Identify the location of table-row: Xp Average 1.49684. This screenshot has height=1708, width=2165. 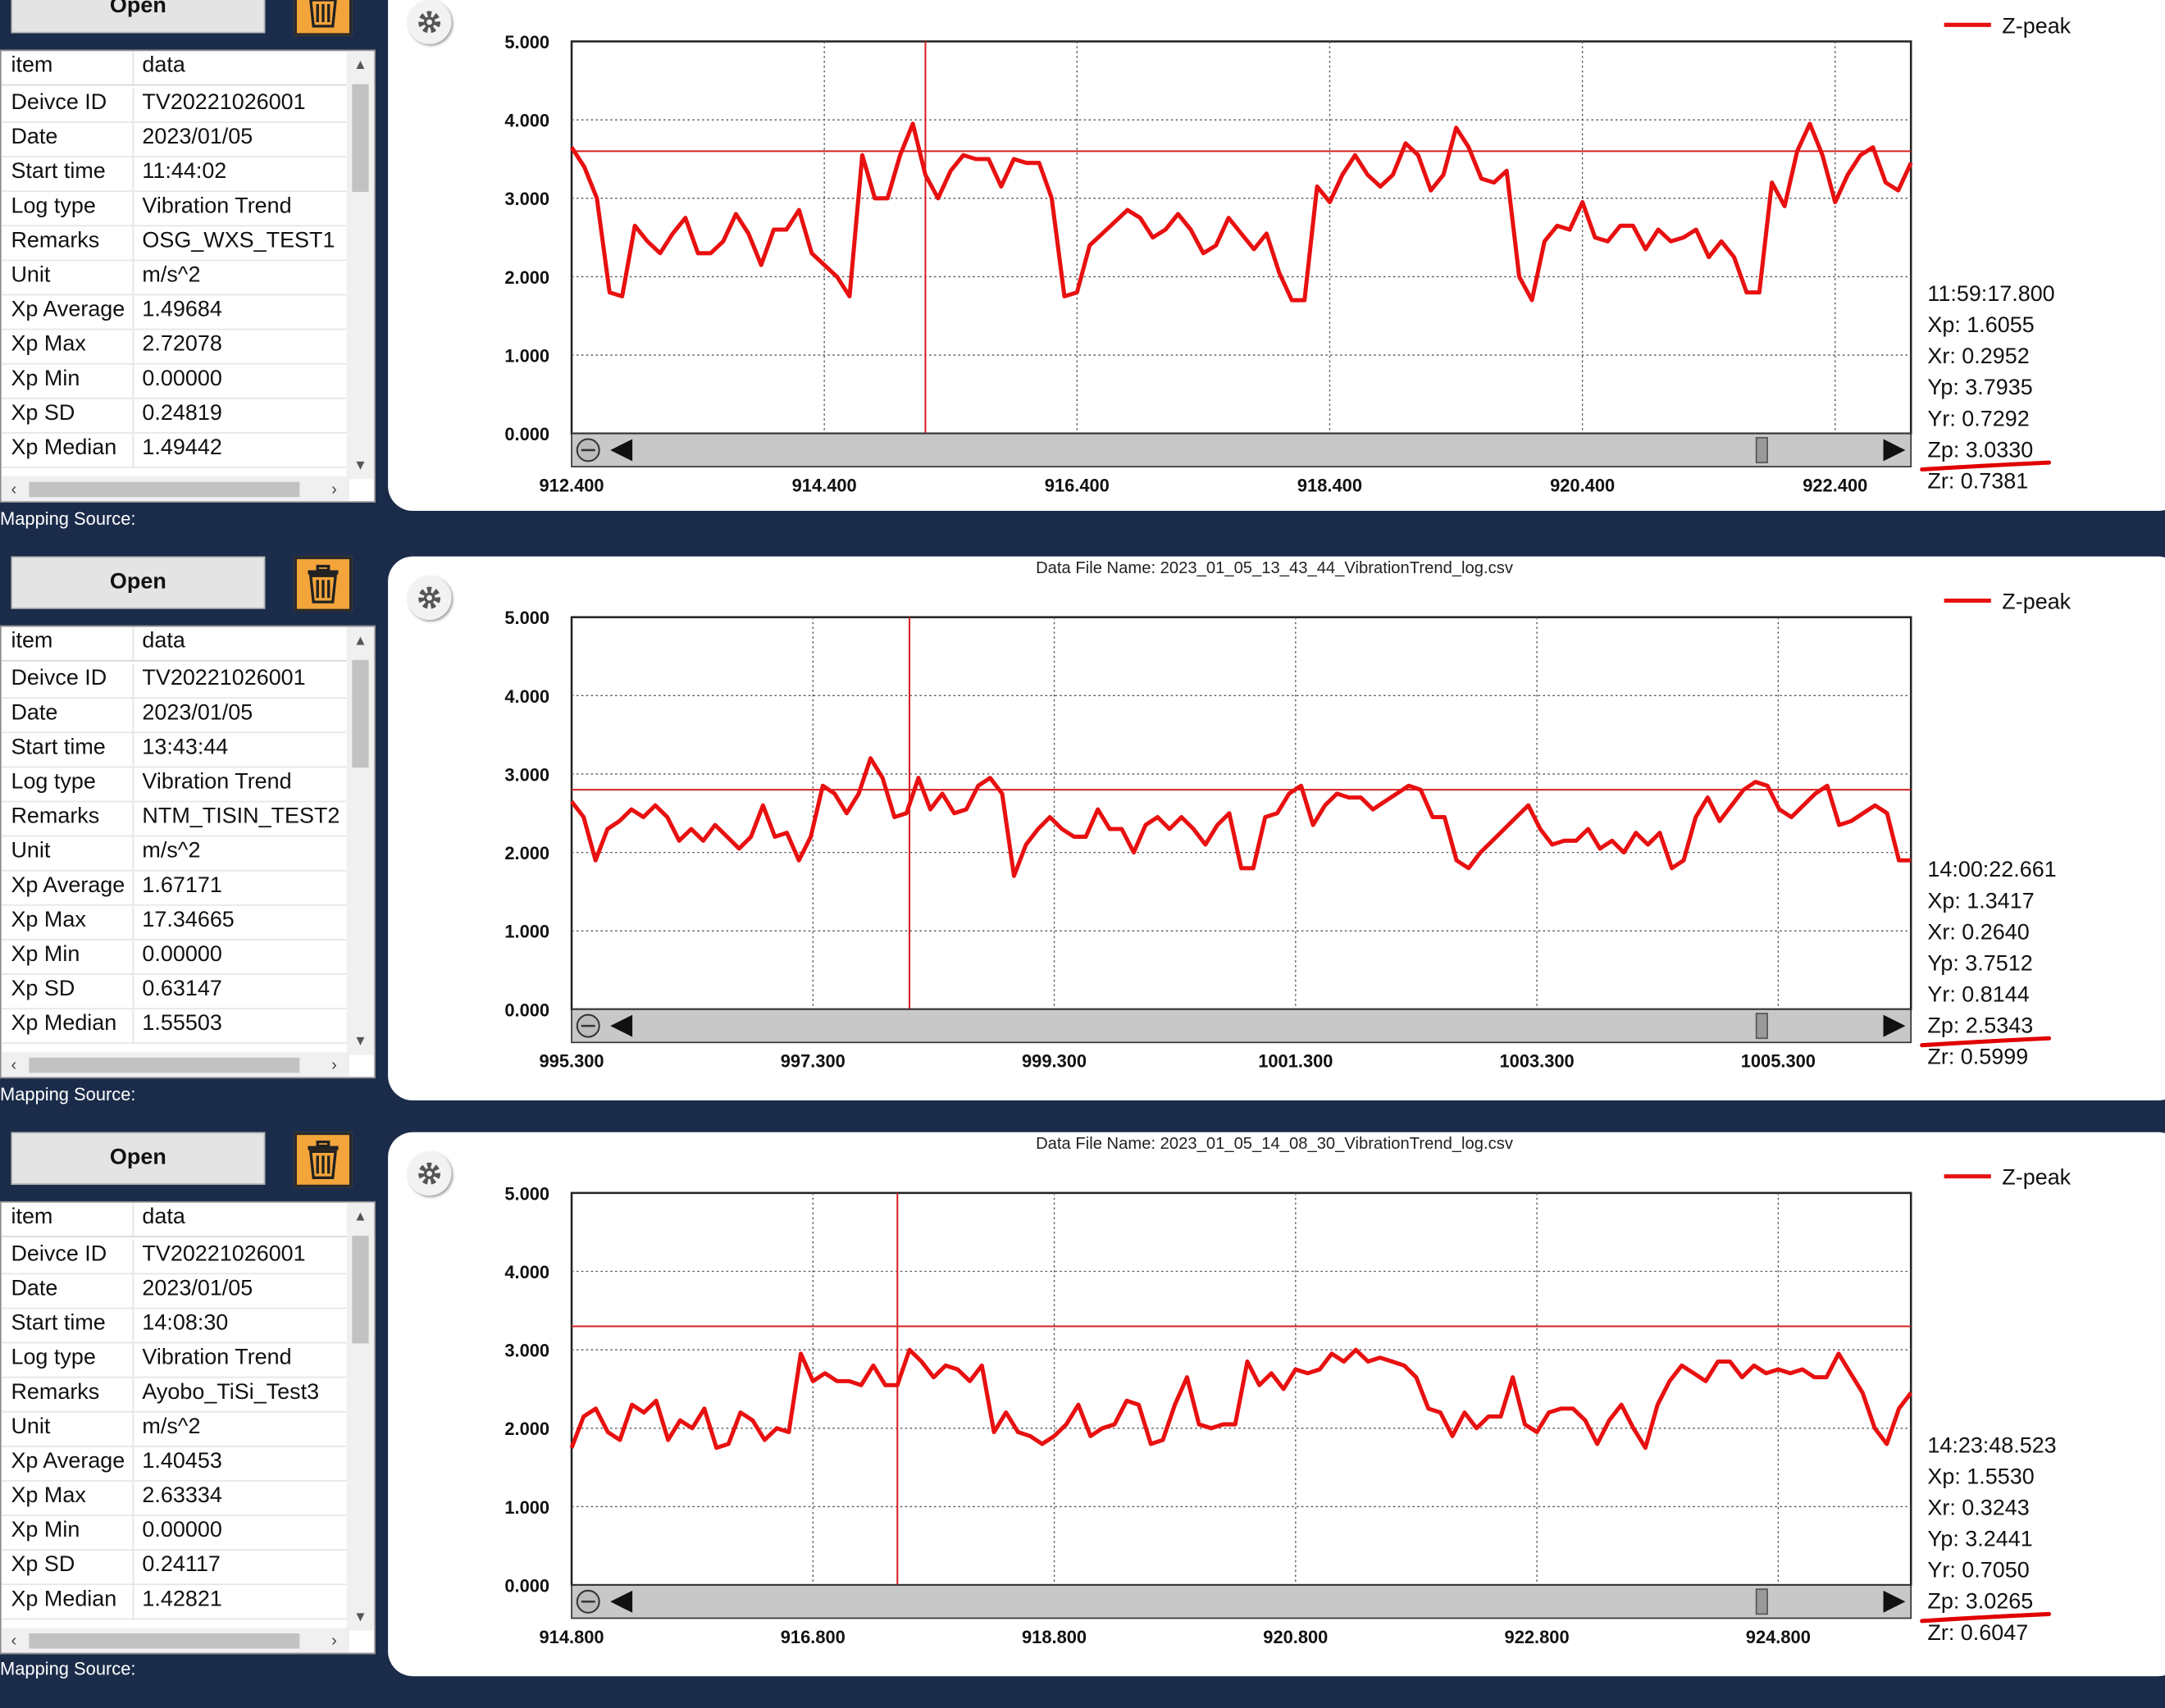
(175, 312).